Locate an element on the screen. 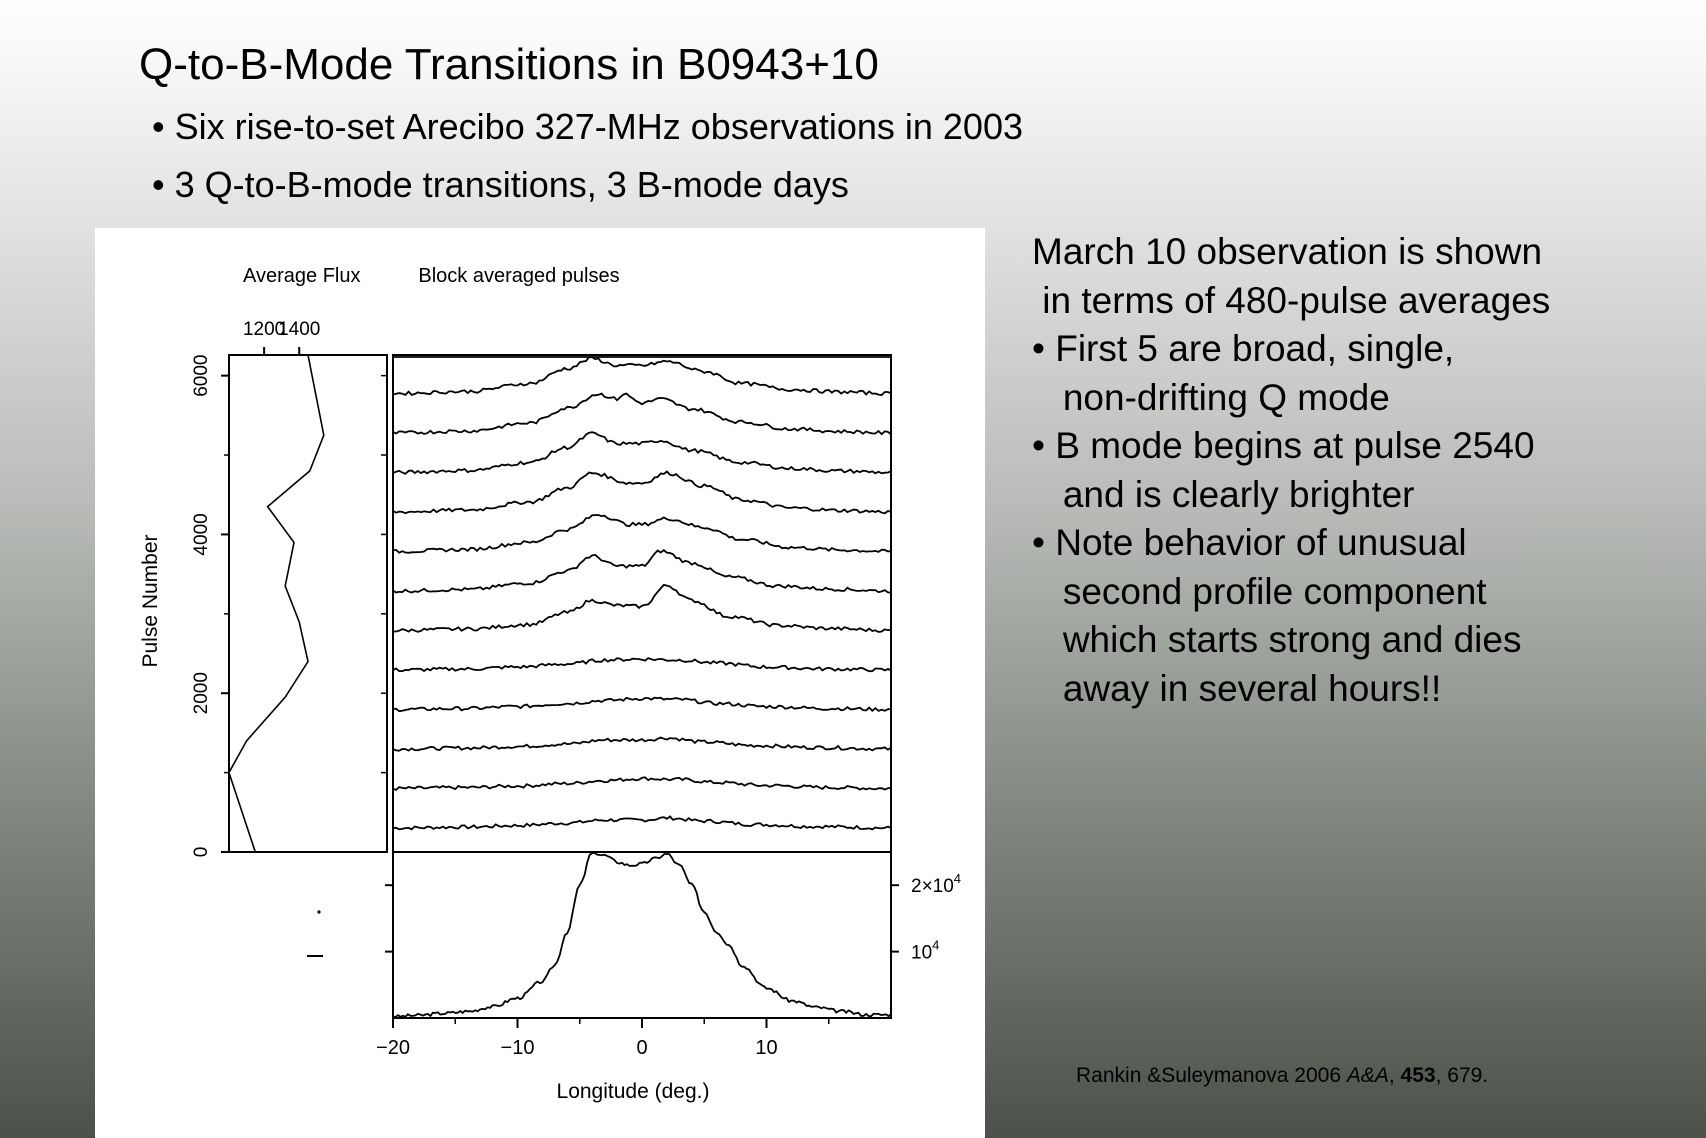  profile-xtick-label: −10 is located at coordinates (518, 1048).